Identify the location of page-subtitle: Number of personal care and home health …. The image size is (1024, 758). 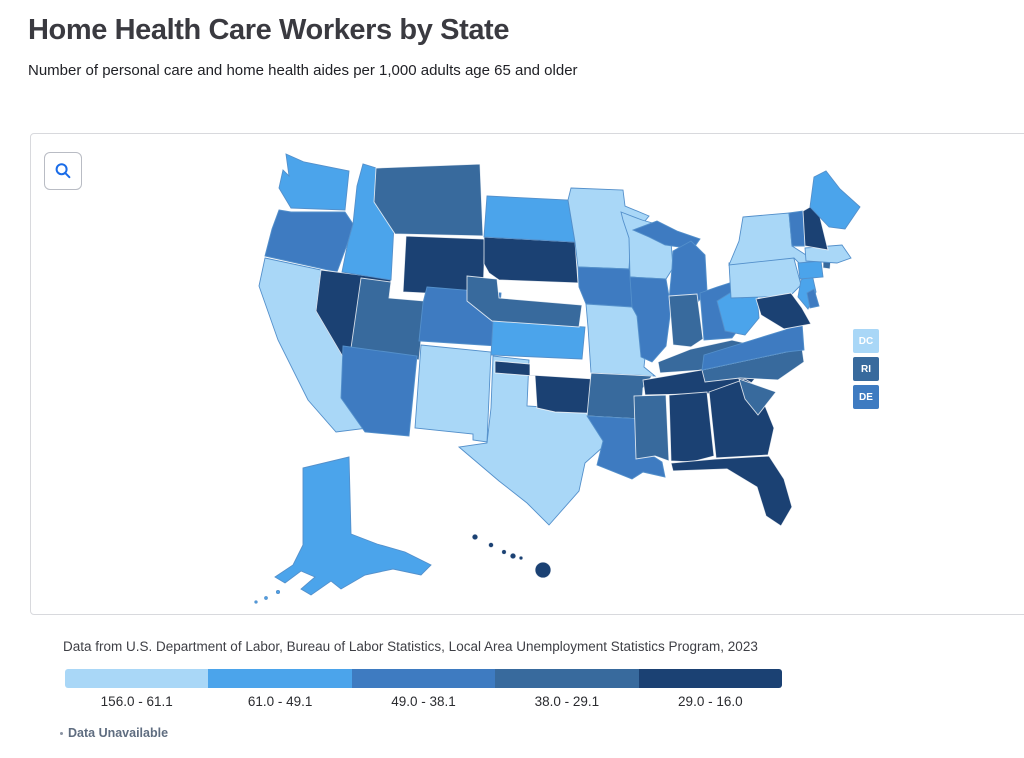
(303, 70).